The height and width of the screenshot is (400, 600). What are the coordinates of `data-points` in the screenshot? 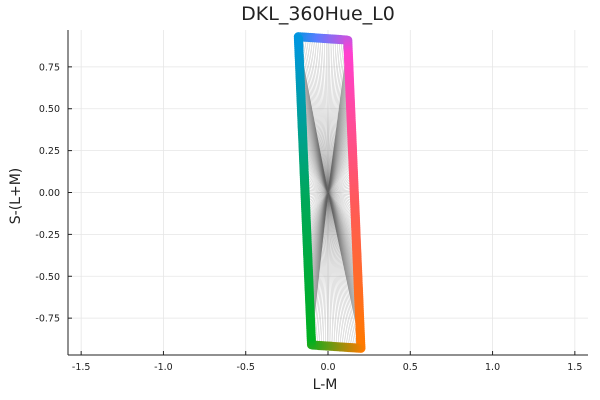 It's located at (329, 192).